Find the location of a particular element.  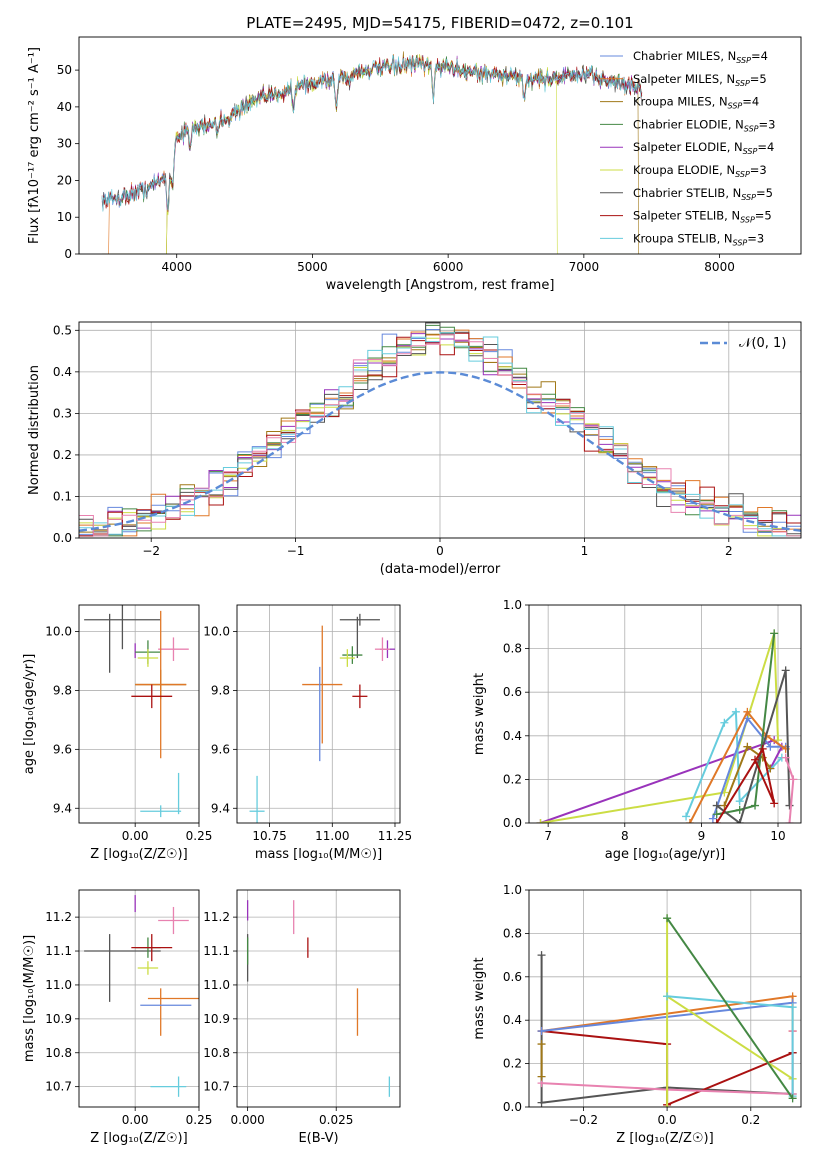

y-axis-label: mass weight is located at coordinates (479, 714).